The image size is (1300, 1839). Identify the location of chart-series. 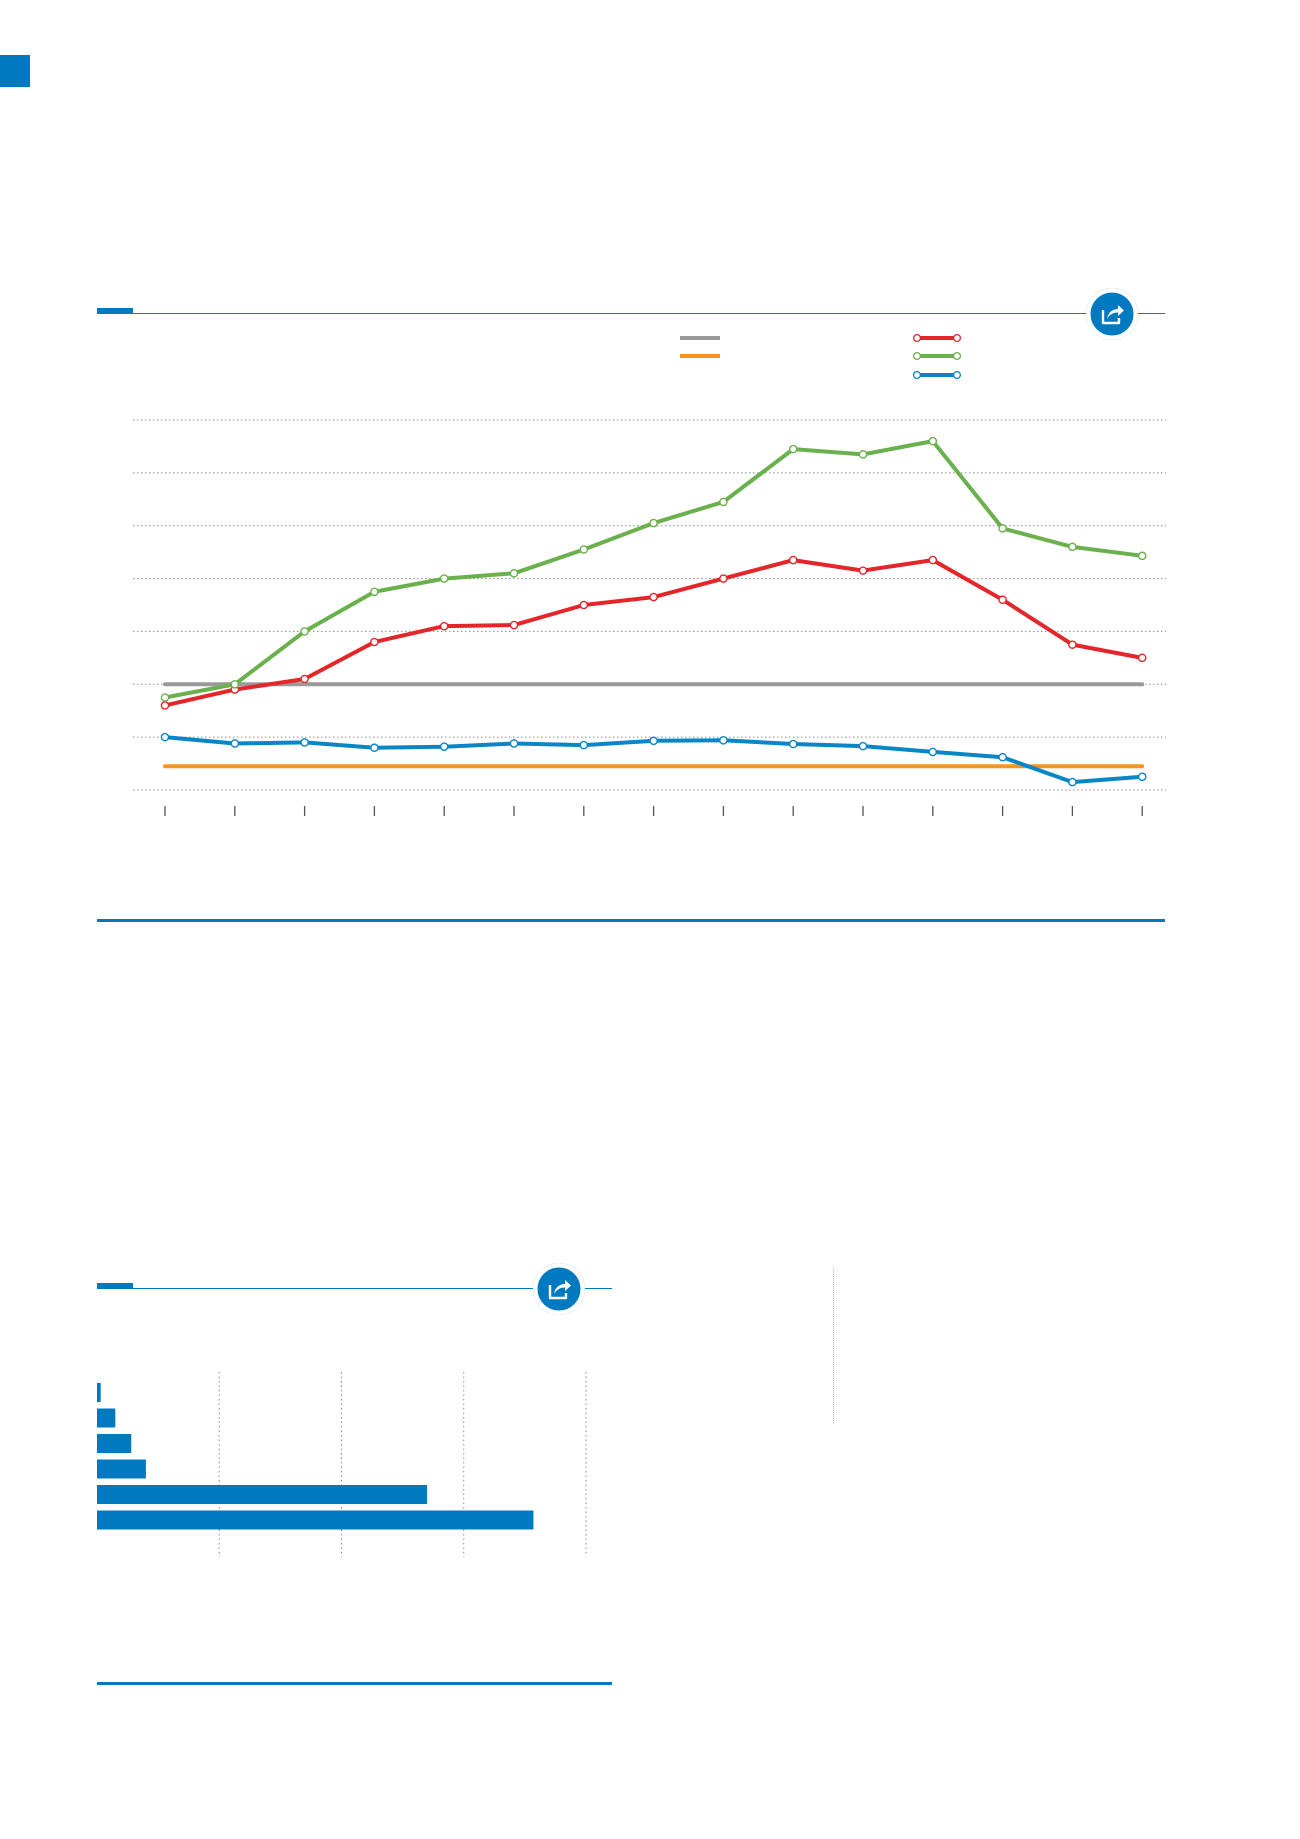
(653, 611).